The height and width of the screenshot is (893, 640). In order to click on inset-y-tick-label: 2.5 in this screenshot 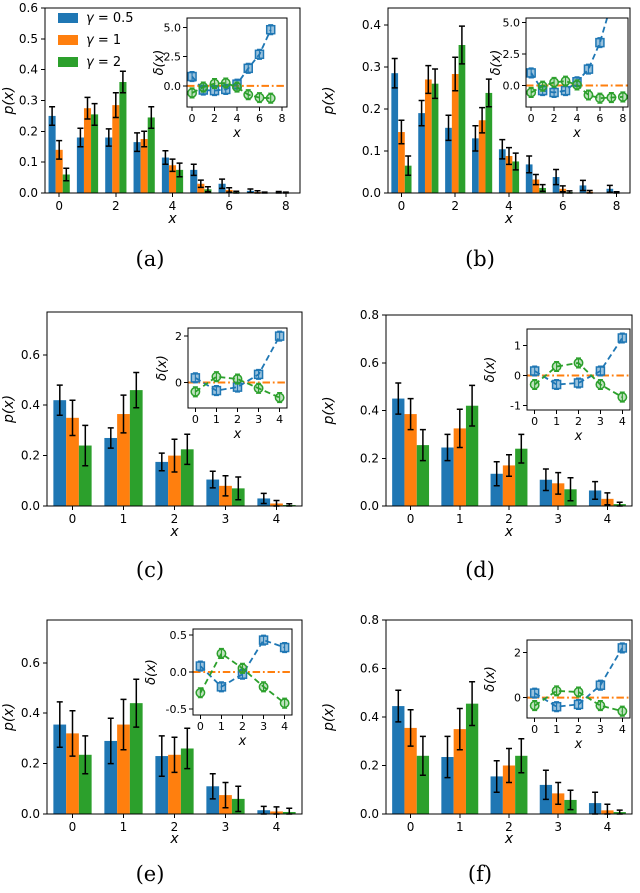, I will do `click(173, 57)`.